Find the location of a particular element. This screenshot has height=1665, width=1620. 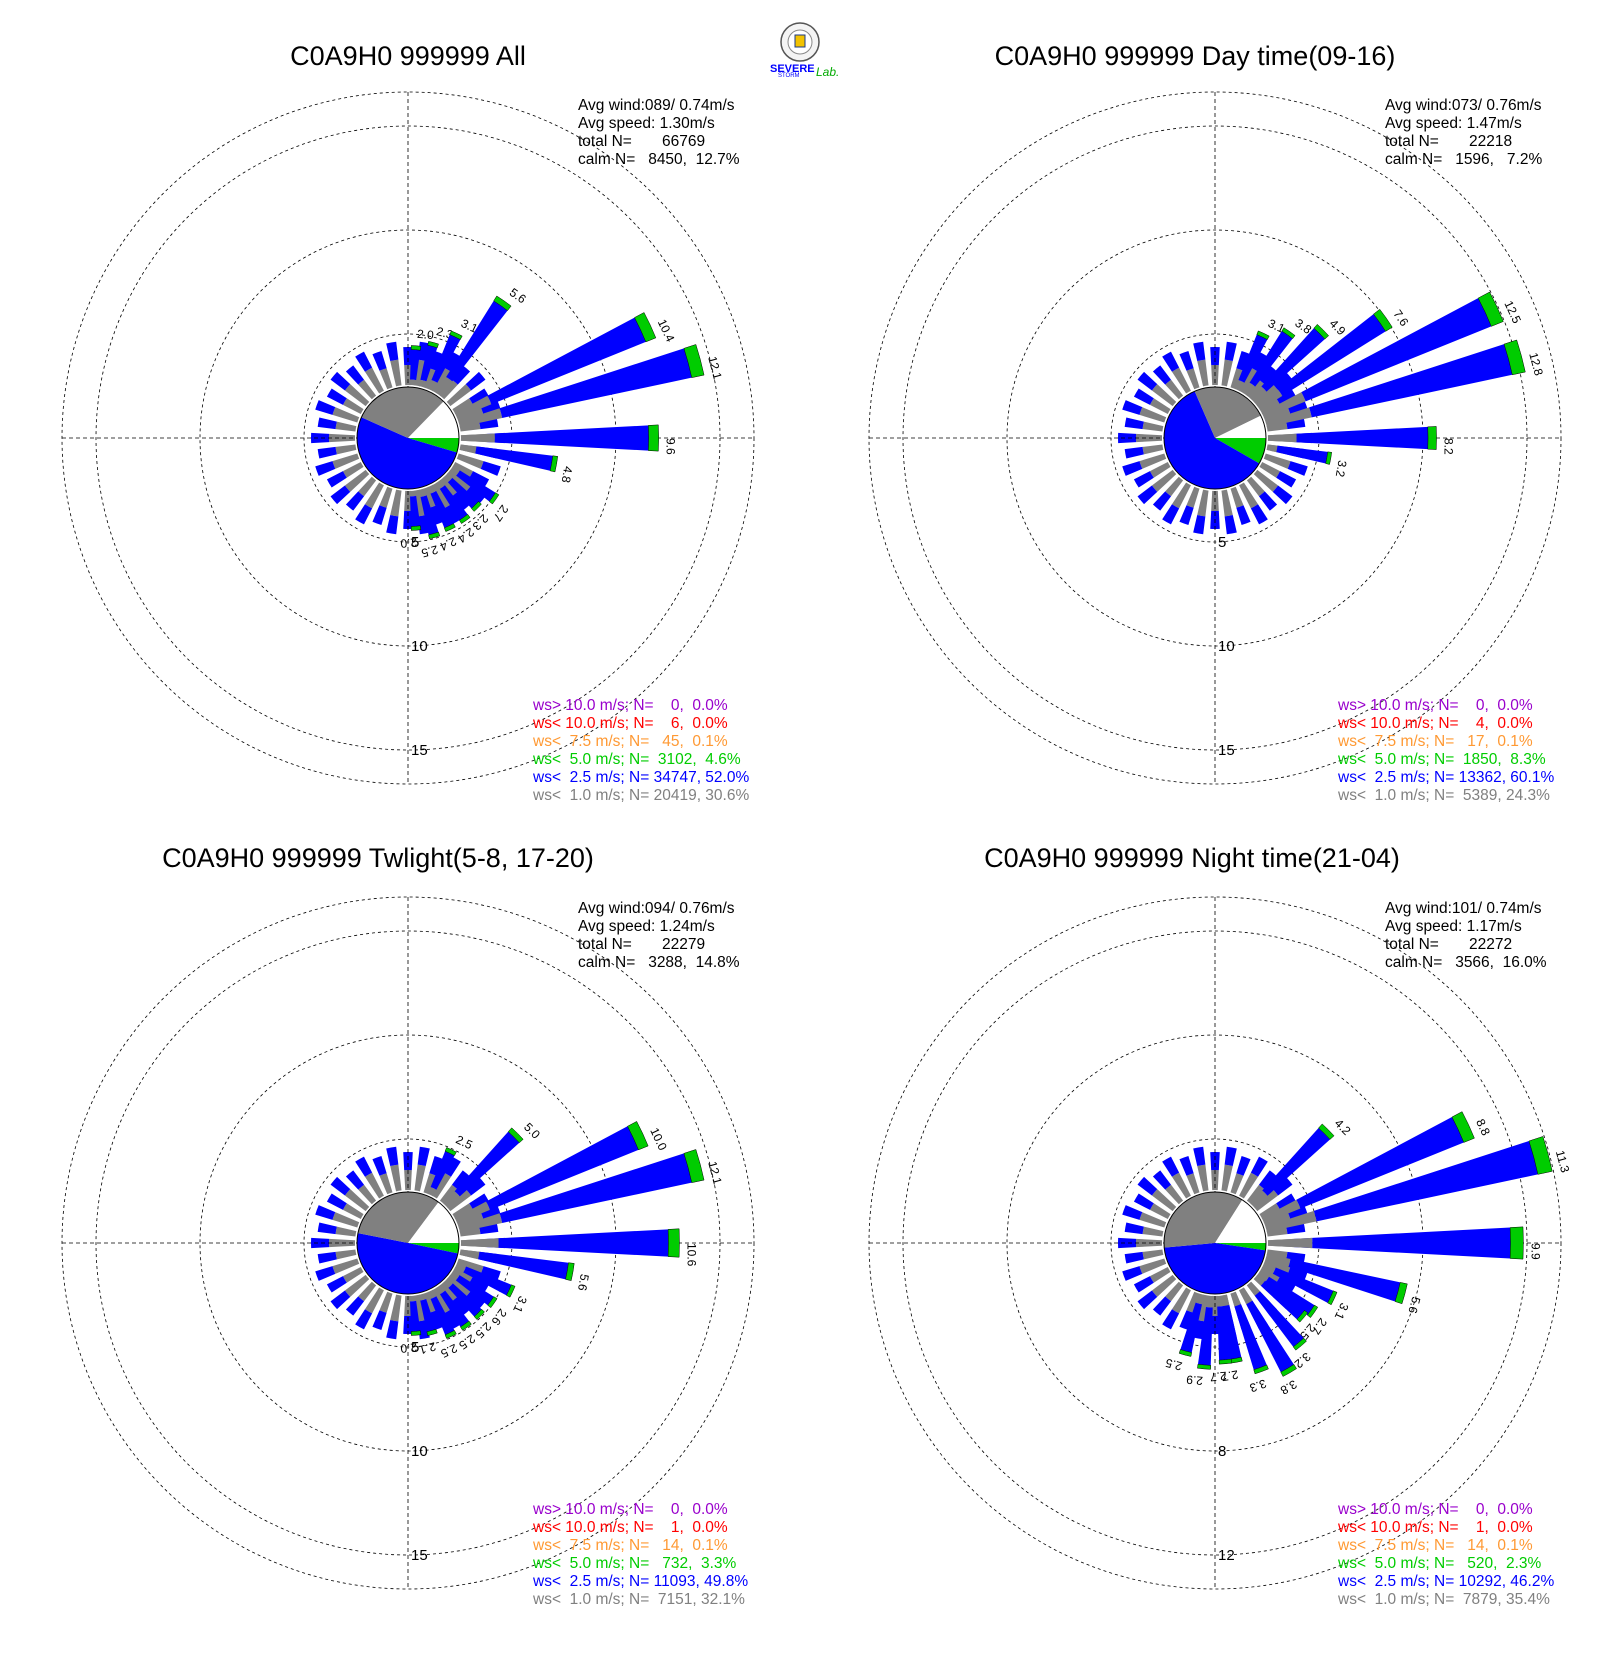

pie-slice-calm is located at coordinates (1240, 1221).